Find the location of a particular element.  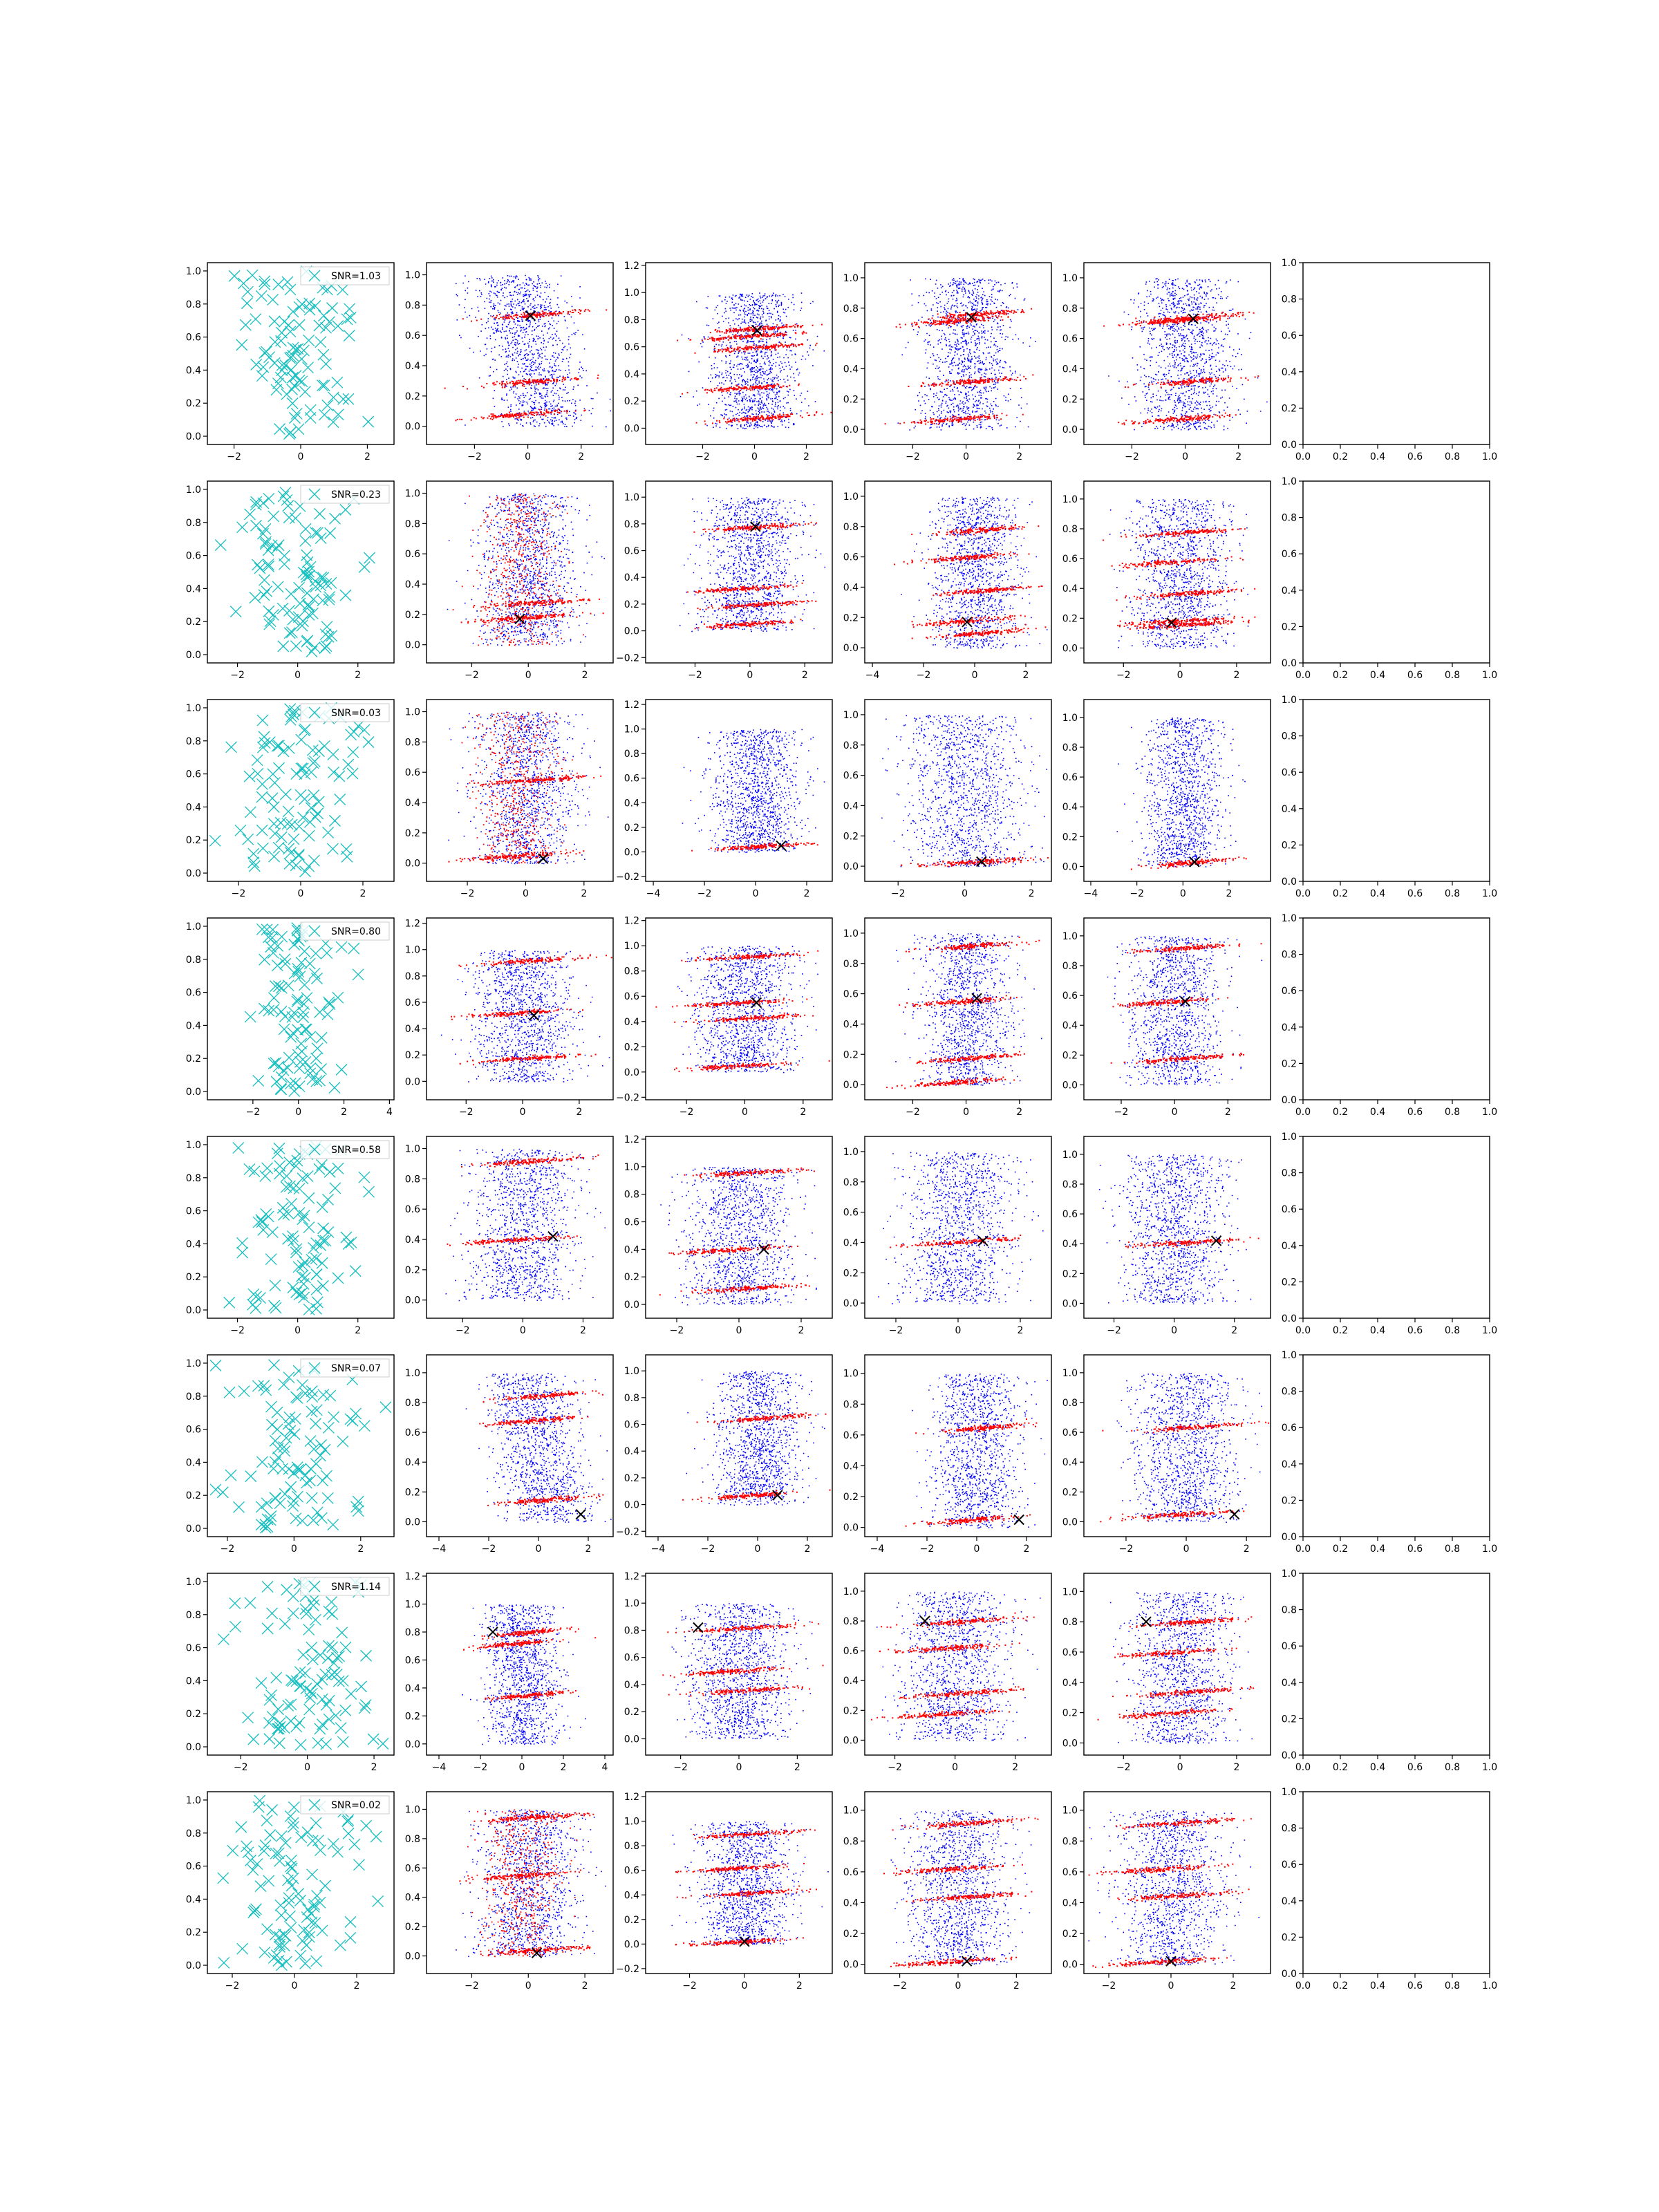

center-marker is located at coordinates (967, 1961).